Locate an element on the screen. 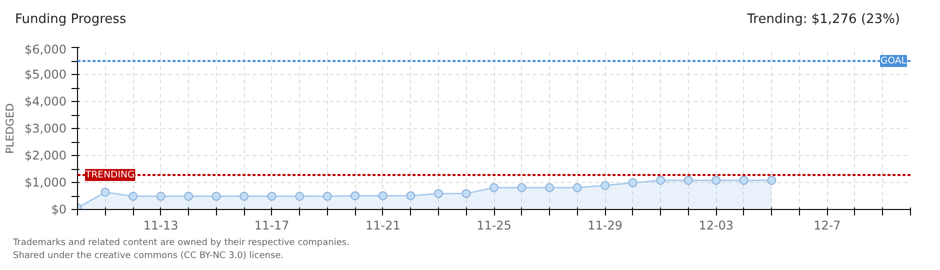 This screenshot has width=940, height=270. y-axis-title: PLEDGED is located at coordinates (10, 128).